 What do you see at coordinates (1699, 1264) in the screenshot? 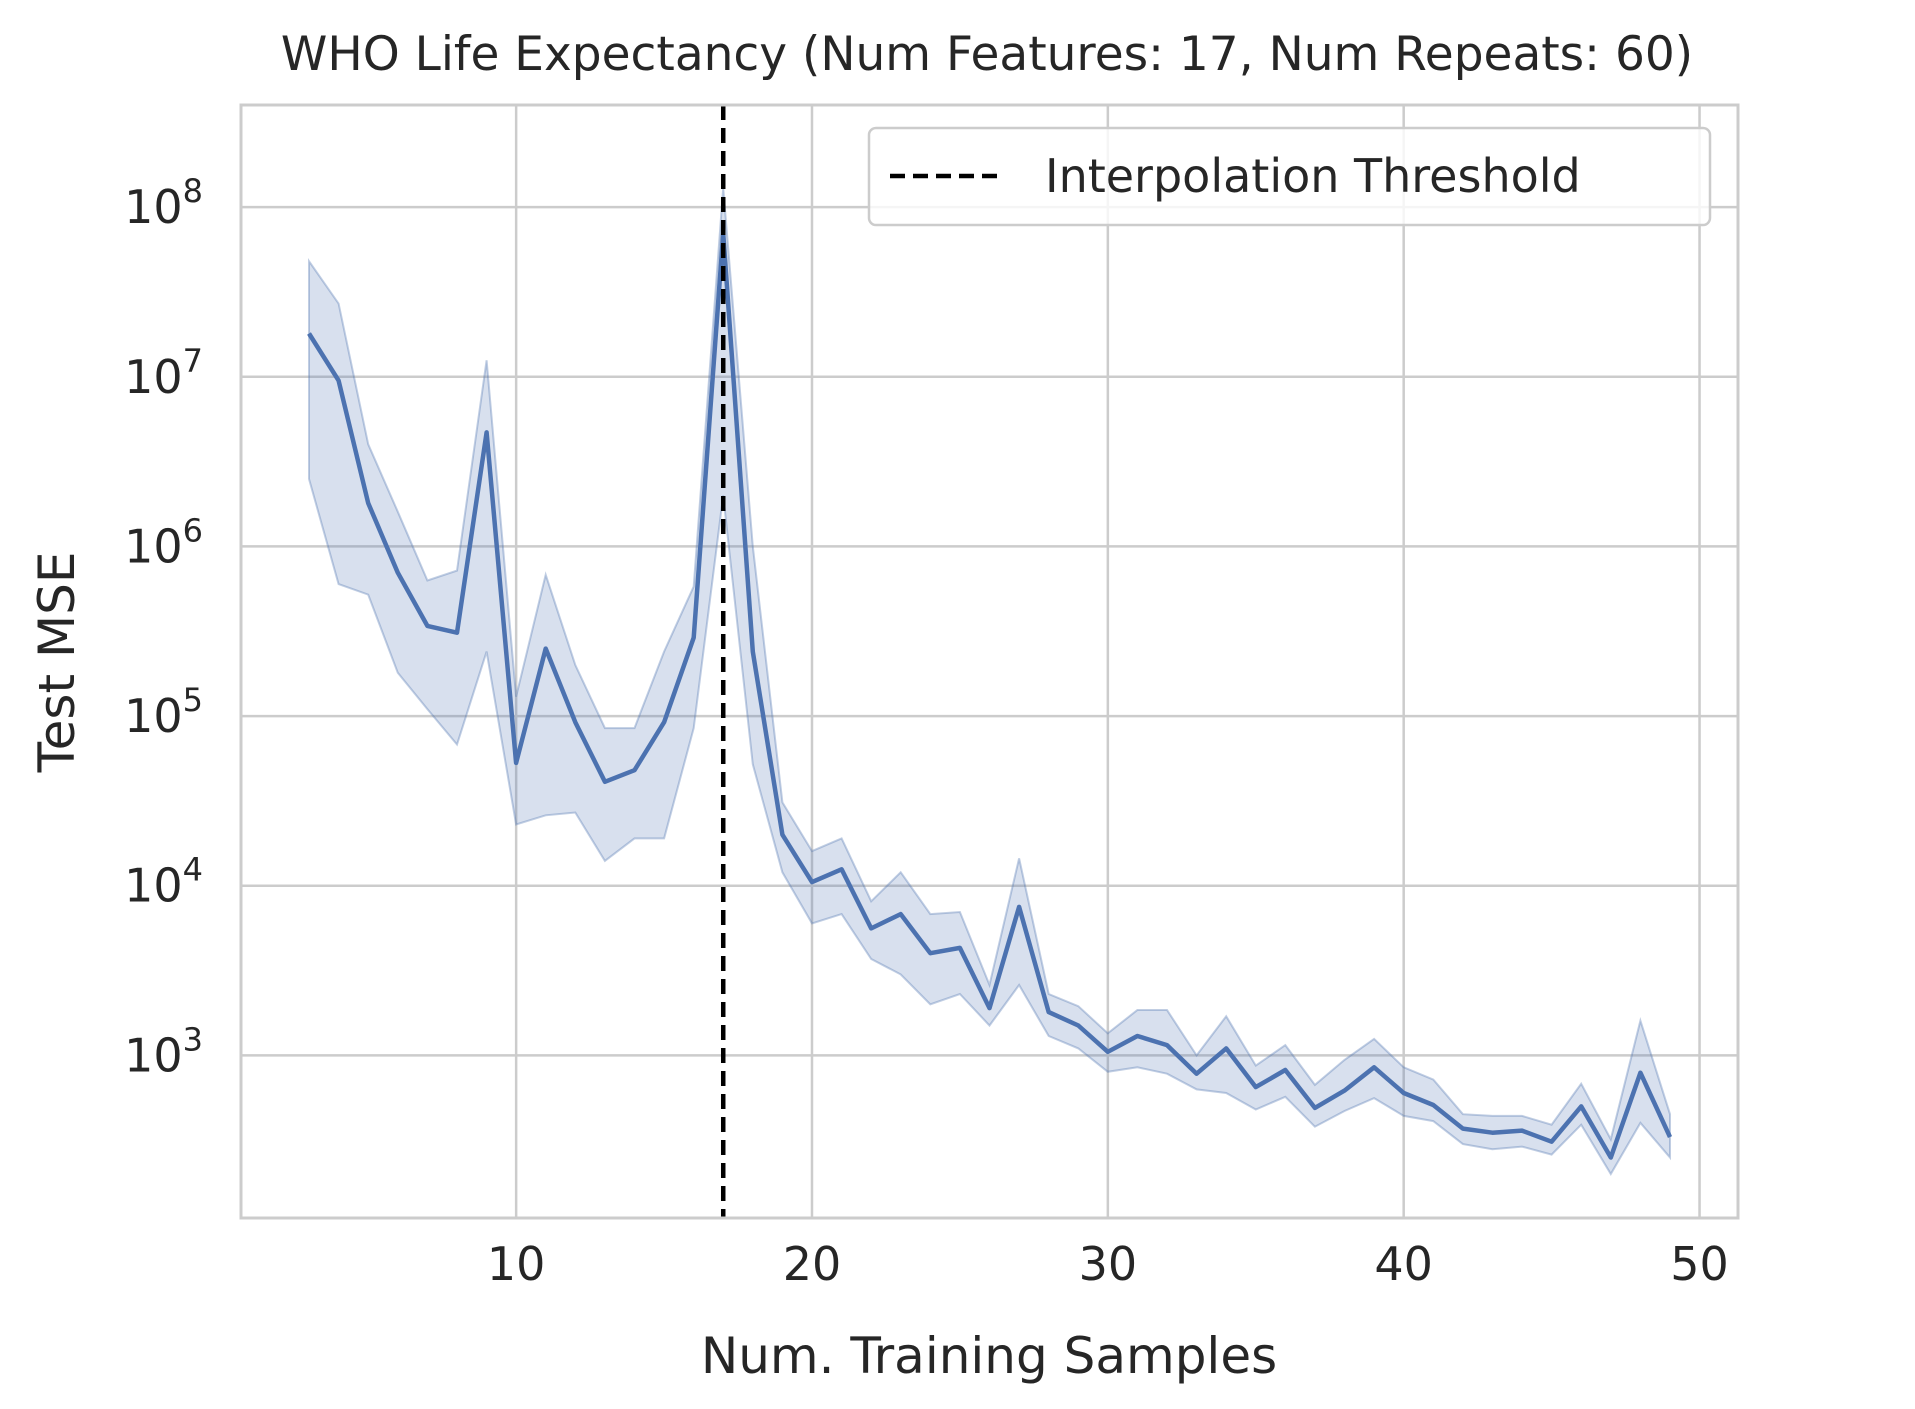
I see `x-tick-label: 50` at bounding box center [1699, 1264].